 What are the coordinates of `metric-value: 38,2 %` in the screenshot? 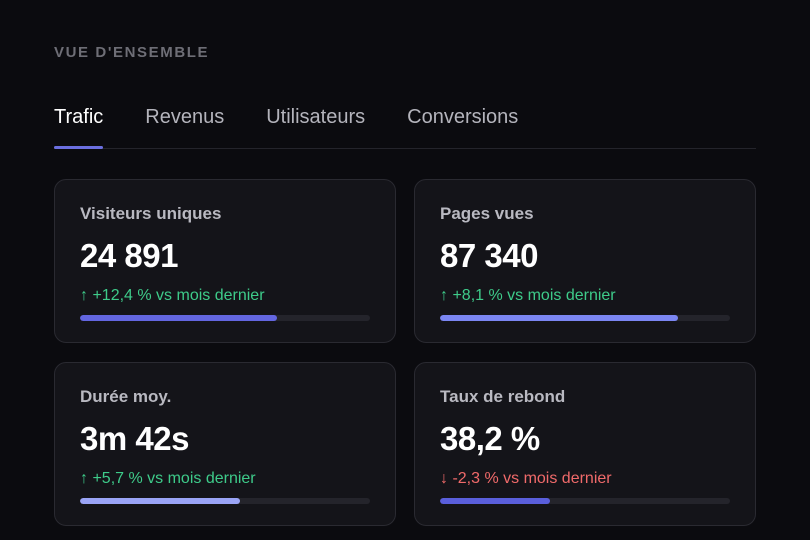 It's located at (490, 438).